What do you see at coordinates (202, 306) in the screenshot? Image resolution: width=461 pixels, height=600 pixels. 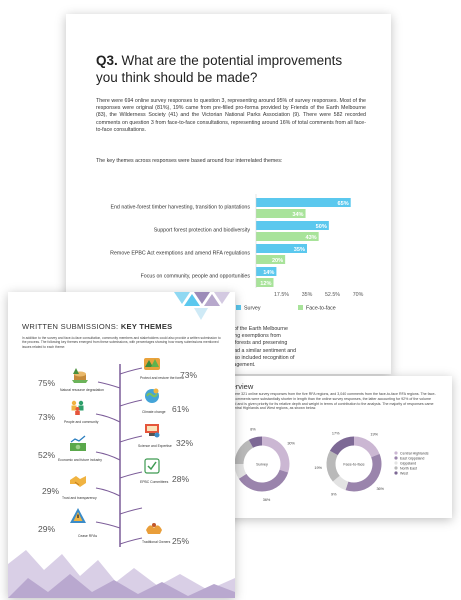 I see `triangle-logo-icon` at bounding box center [202, 306].